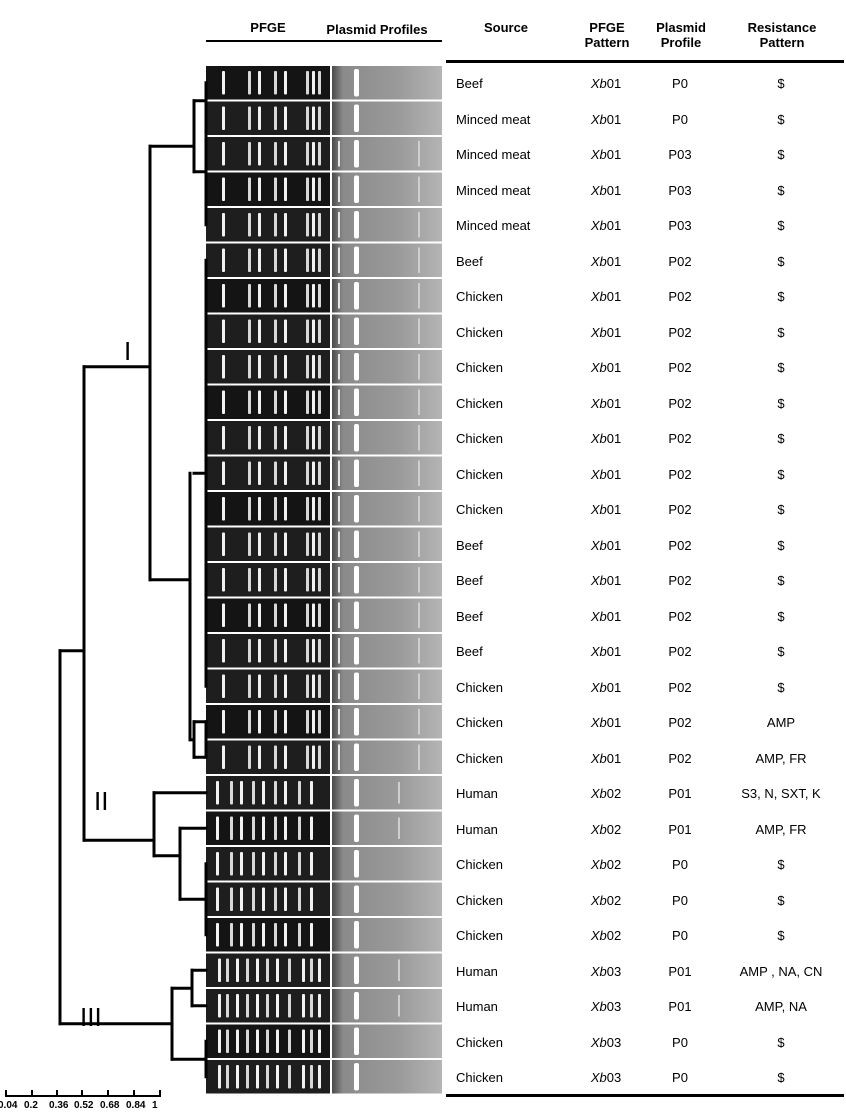 The image size is (846, 1116). What do you see at coordinates (331, 581) in the screenshot?
I see `gel-separator` at bounding box center [331, 581].